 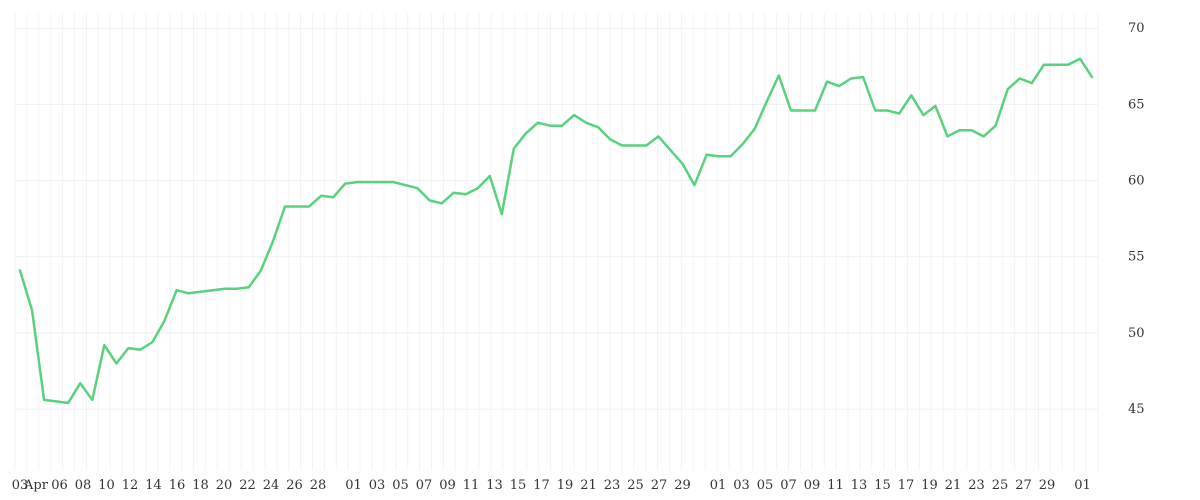 I want to click on y-tick-label: 60, so click(x=1136, y=181).